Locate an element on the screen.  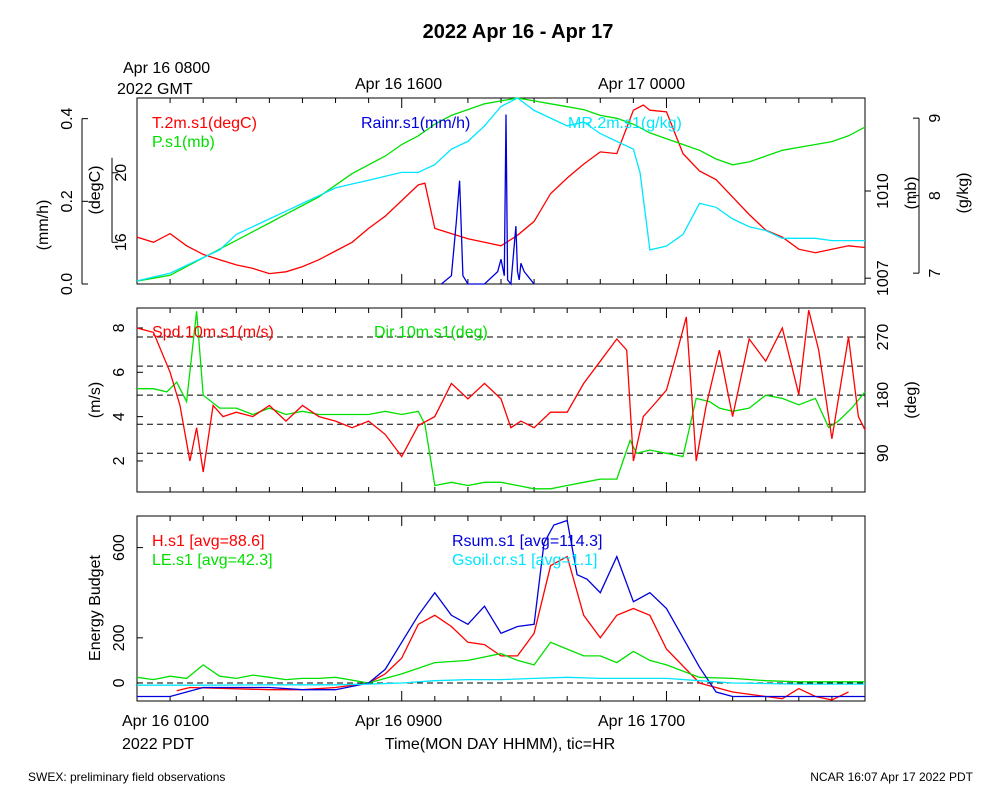
bottom-time-label-first: Apr 16 0100 is located at coordinates (165, 721).